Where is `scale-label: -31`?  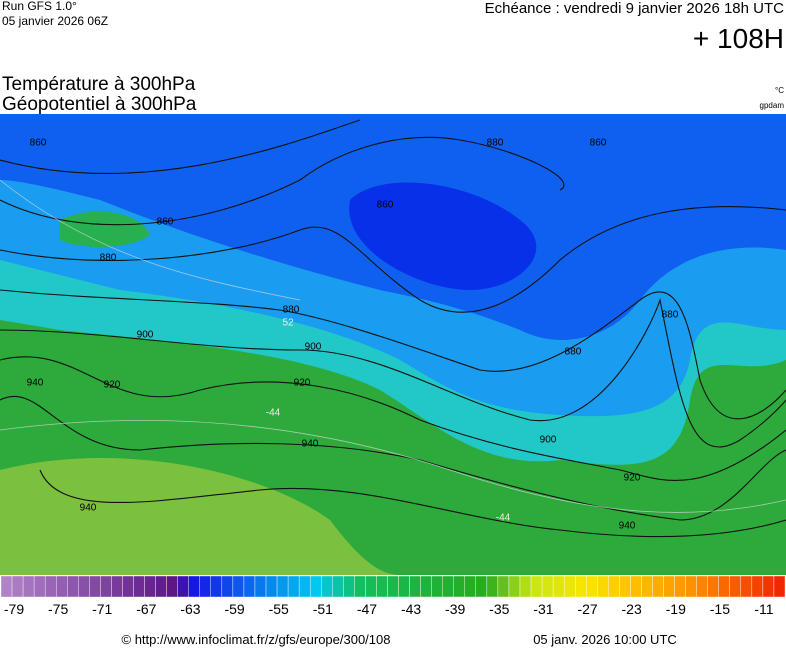 scale-label: -31 is located at coordinates (543, 609).